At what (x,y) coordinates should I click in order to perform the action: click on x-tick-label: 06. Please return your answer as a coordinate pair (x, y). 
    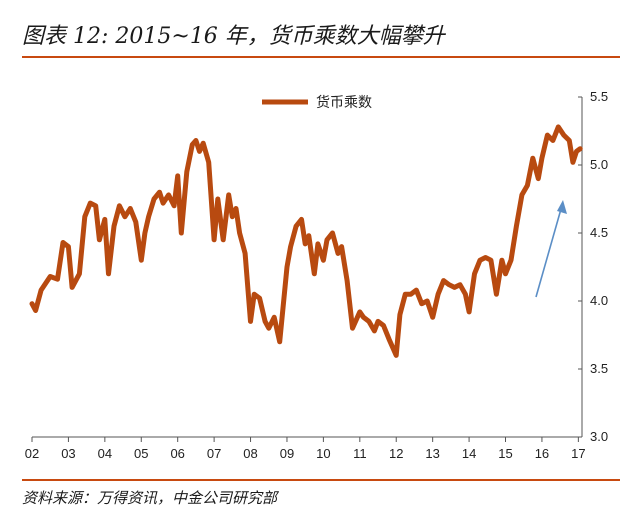
    Looking at the image, I should click on (177, 453).